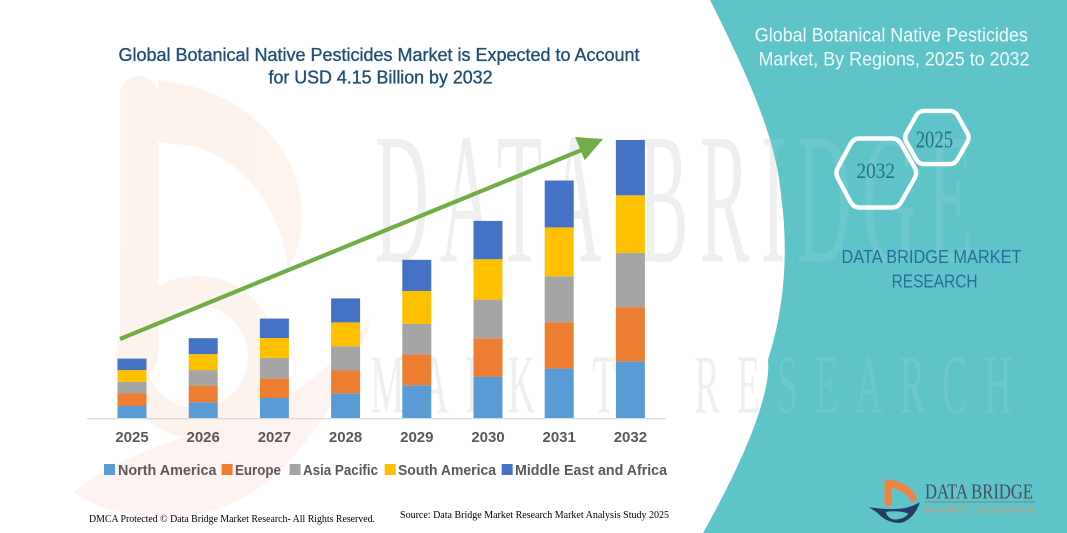  I want to click on svg-text: DATA BRIDGE, so click(979, 492).